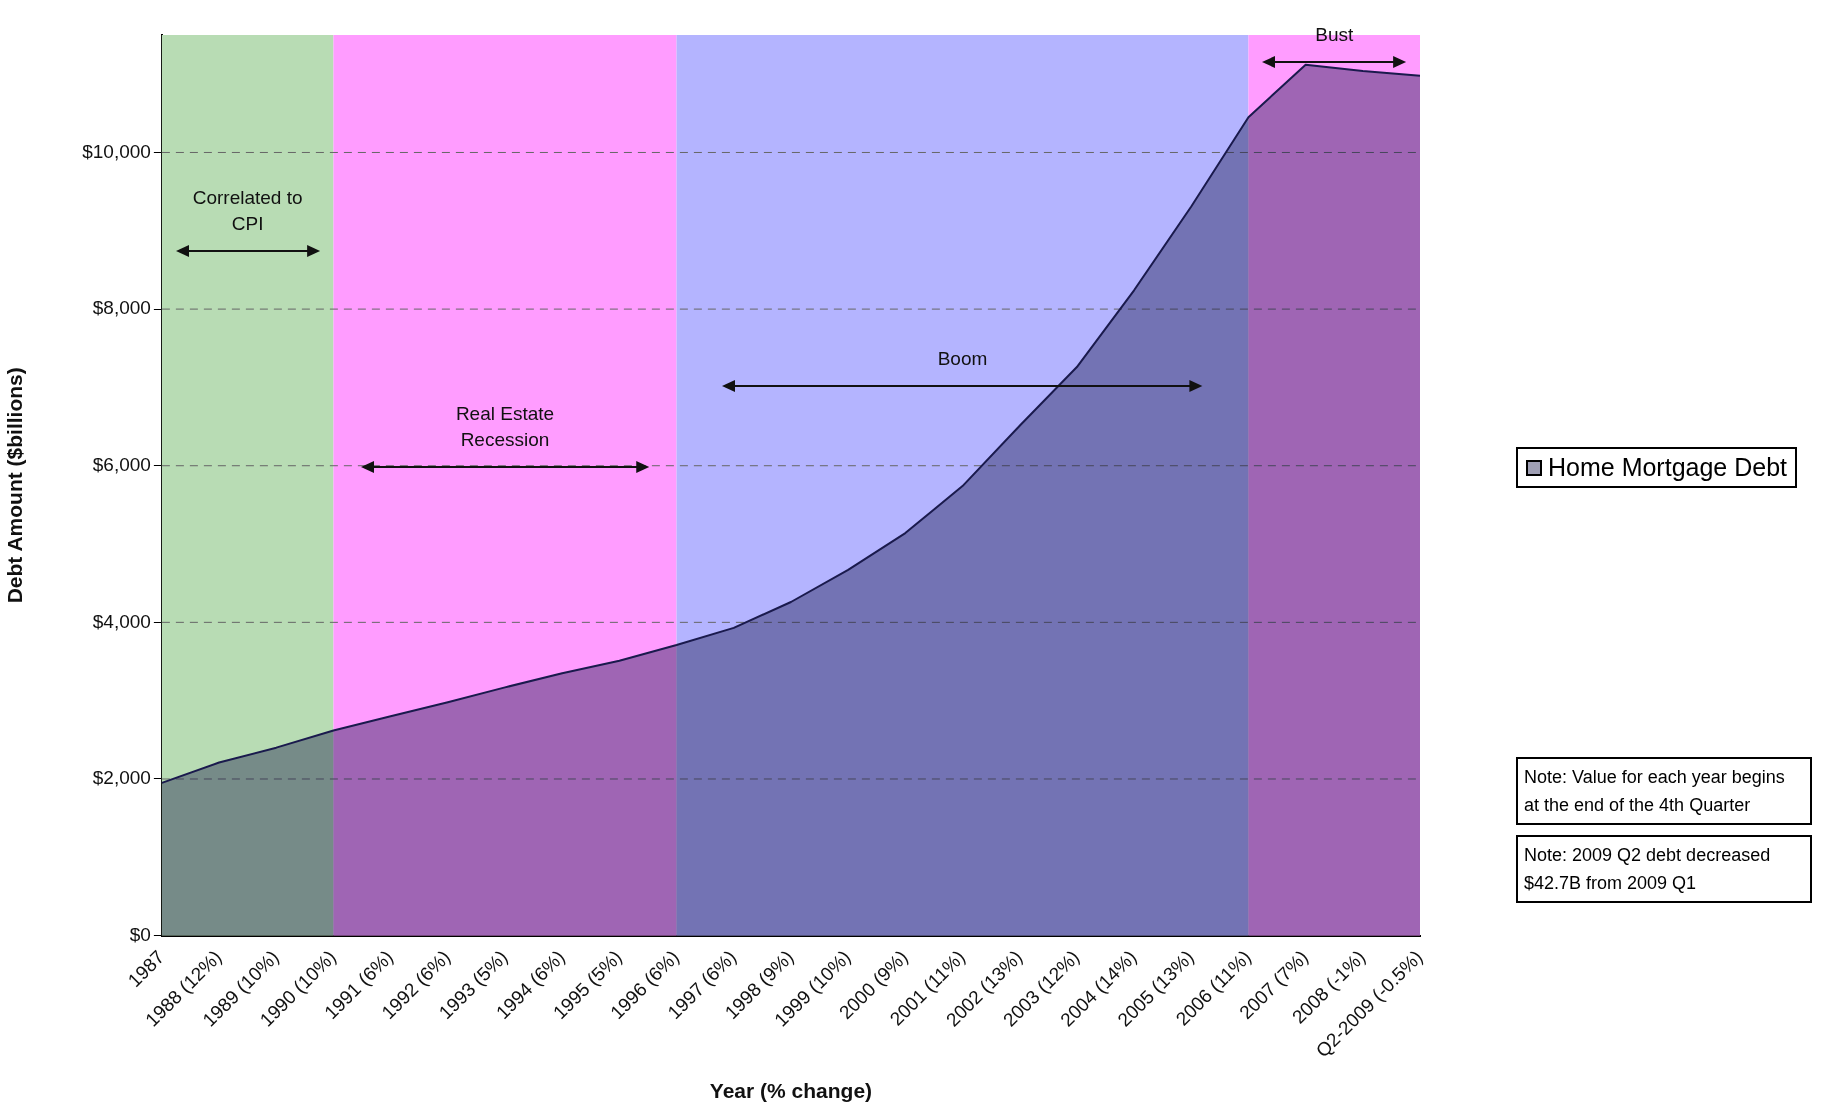 Image resolution: width=1825 pixels, height=1109 pixels. What do you see at coordinates (116, 151) in the screenshot?
I see `y-tick-label: $10,000` at bounding box center [116, 151].